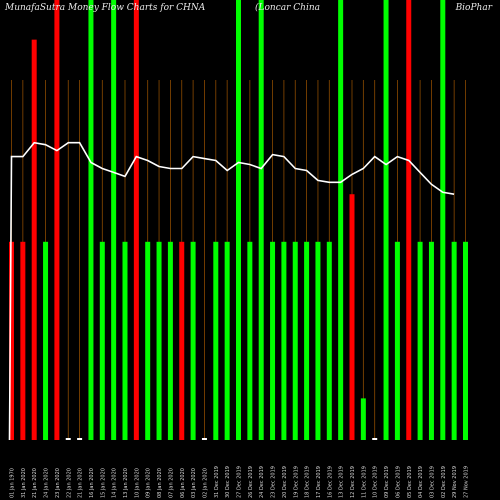 Image resolution: width=500 pixels, height=500 pixels. Describe the element at coordinates (217, 482) in the screenshot. I see `x-tick-label: 31 Dec 2019` at that location.